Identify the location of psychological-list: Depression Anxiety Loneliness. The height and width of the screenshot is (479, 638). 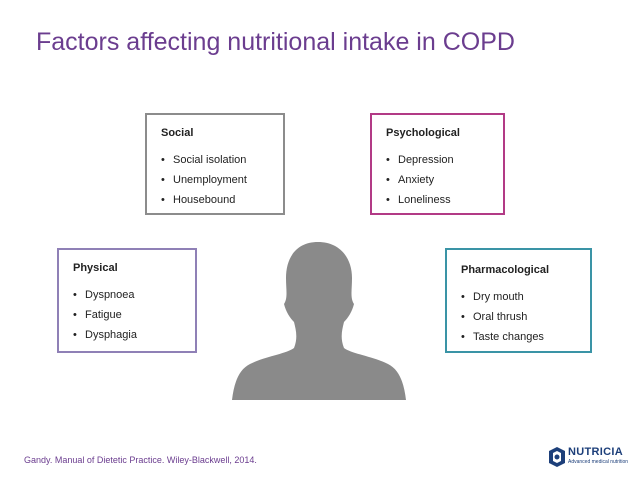
(420, 183).